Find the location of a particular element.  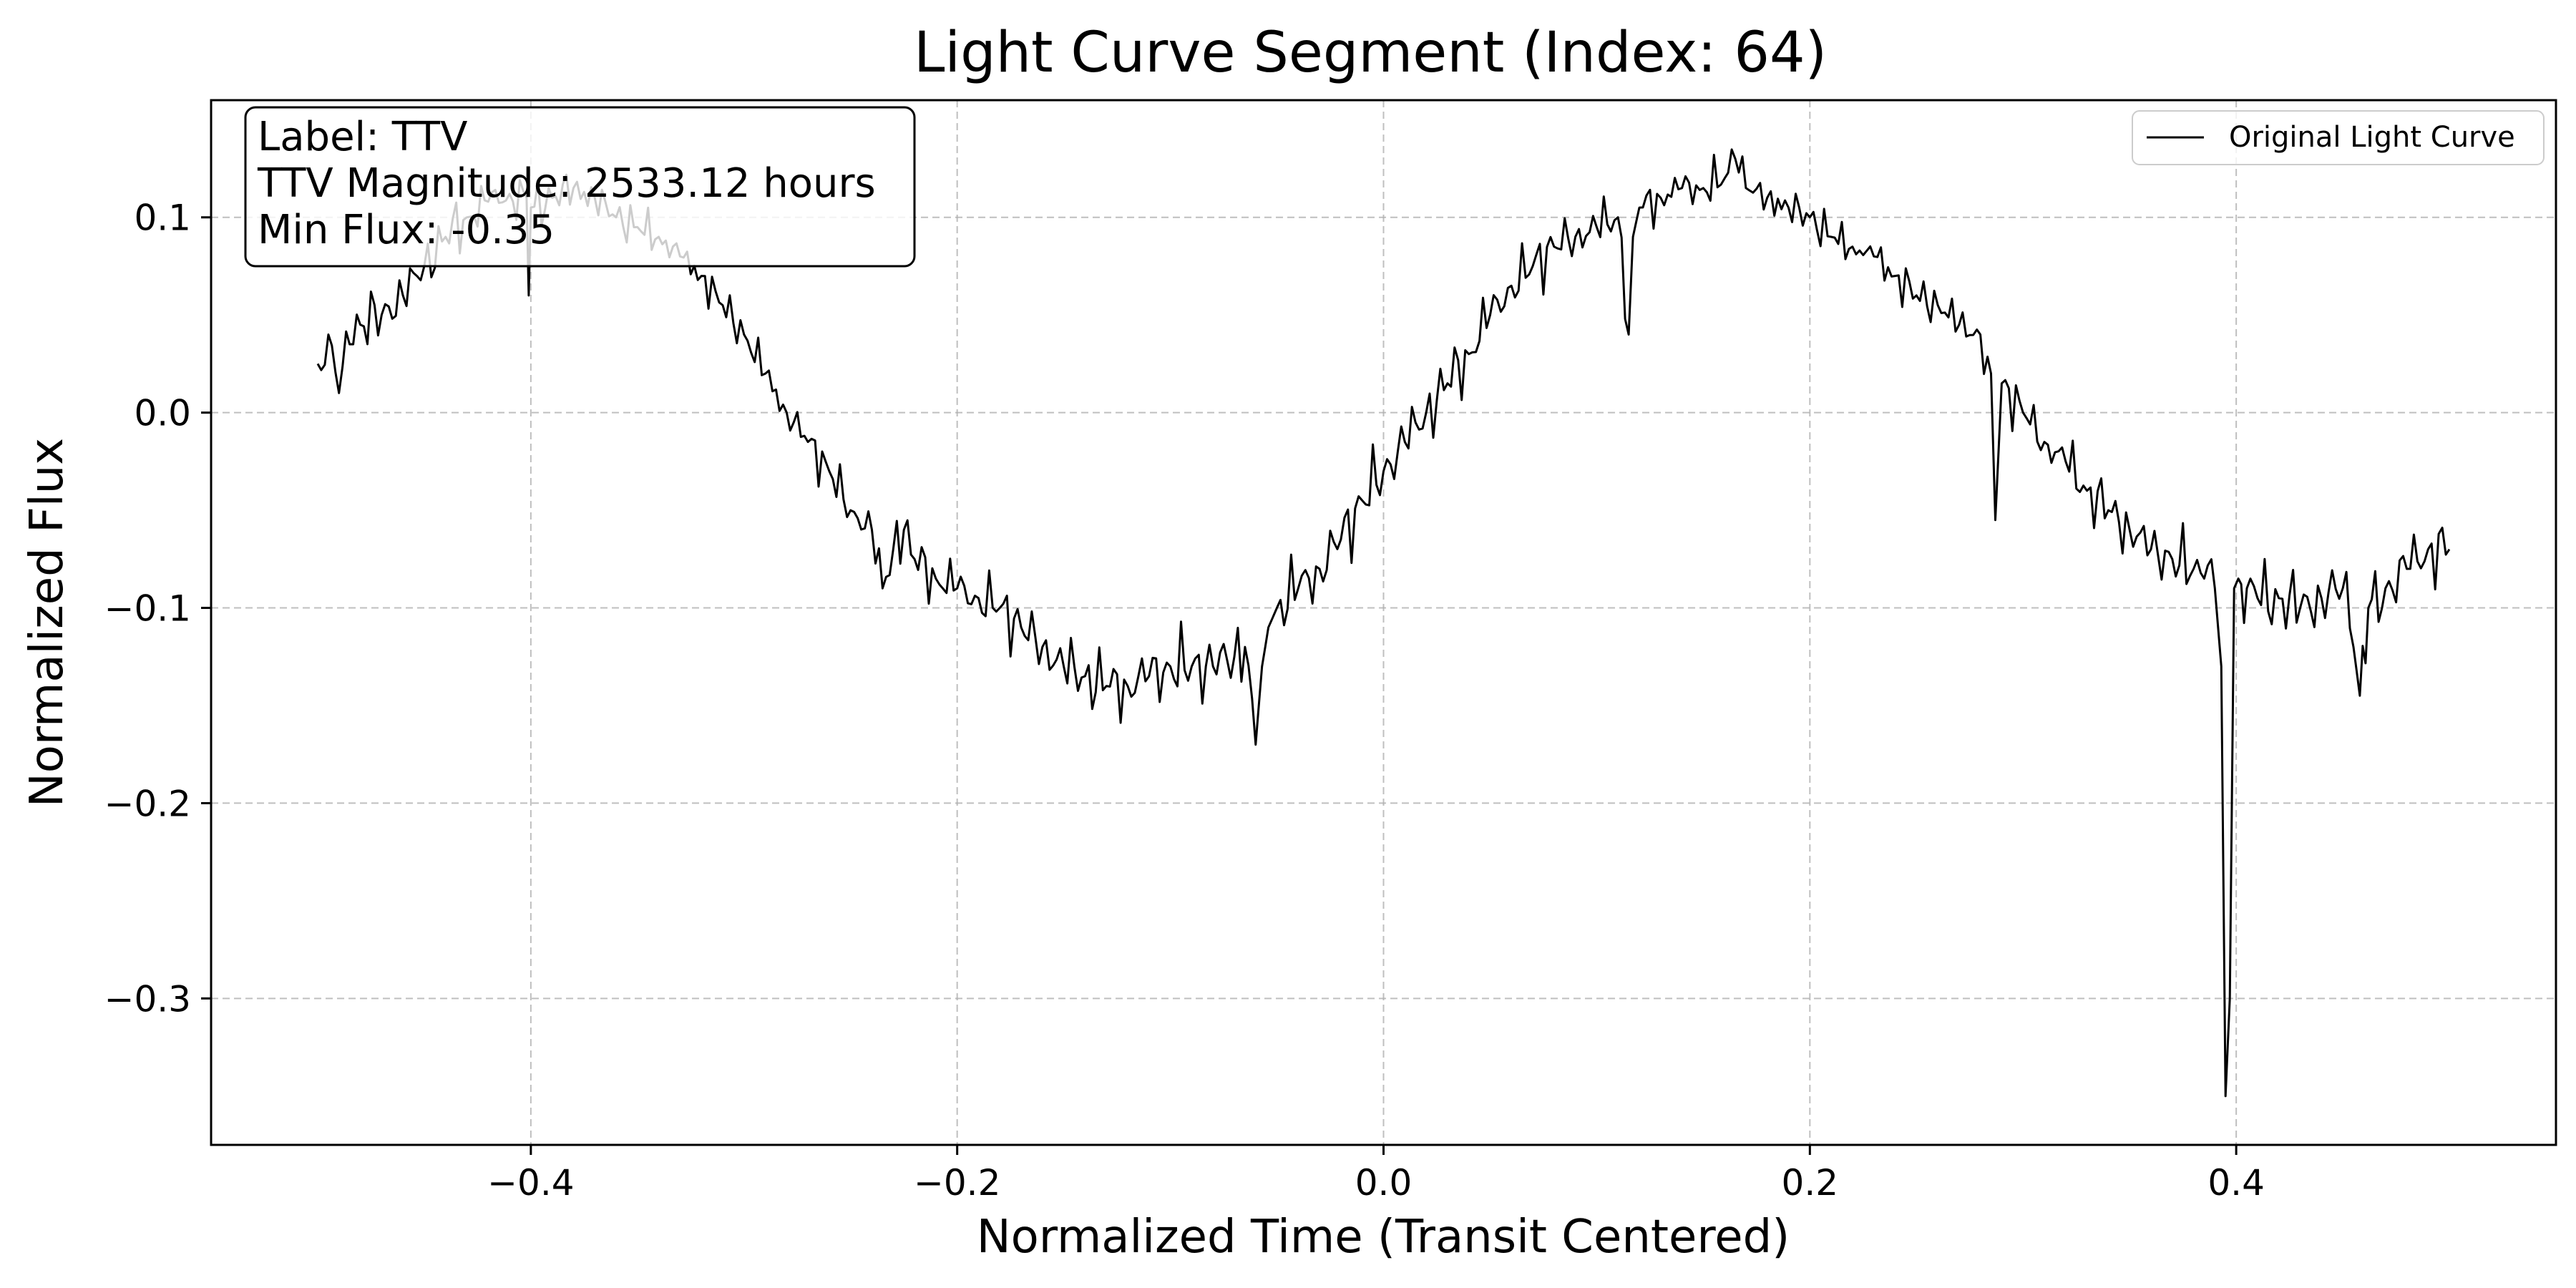

x-tick-label: 0.2 is located at coordinates (1810, 1183).